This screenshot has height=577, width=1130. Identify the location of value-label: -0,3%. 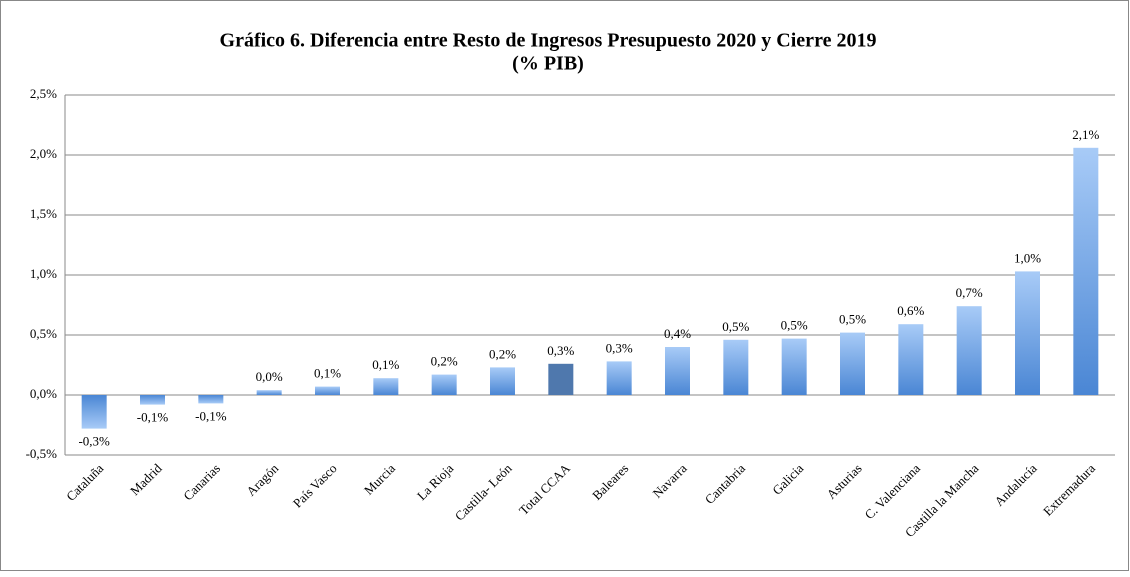
(94, 441).